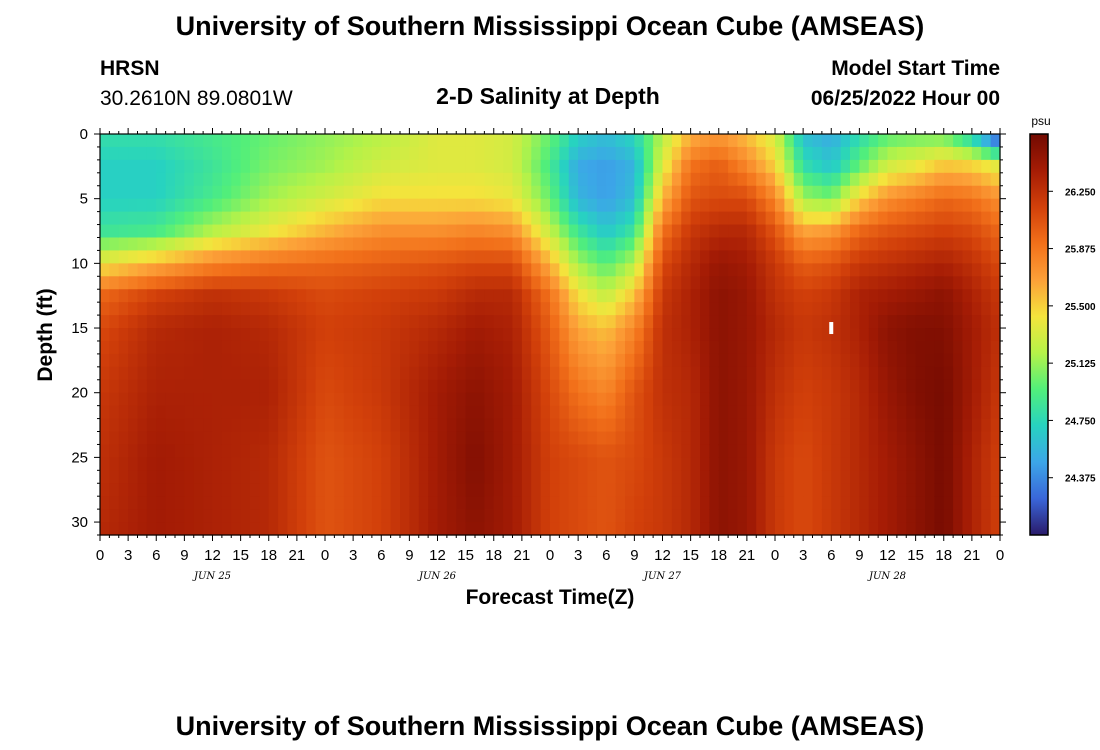 This screenshot has height=750, width=1100. Describe the element at coordinates (325, 555) in the screenshot. I see `x-tick-label: 0` at that location.